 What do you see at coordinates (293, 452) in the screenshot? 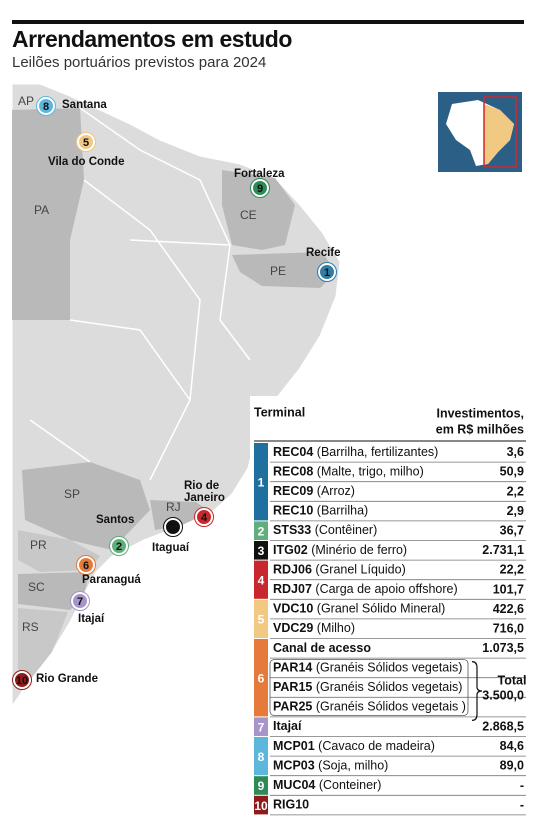
I see `terminal-code: REC04` at bounding box center [293, 452].